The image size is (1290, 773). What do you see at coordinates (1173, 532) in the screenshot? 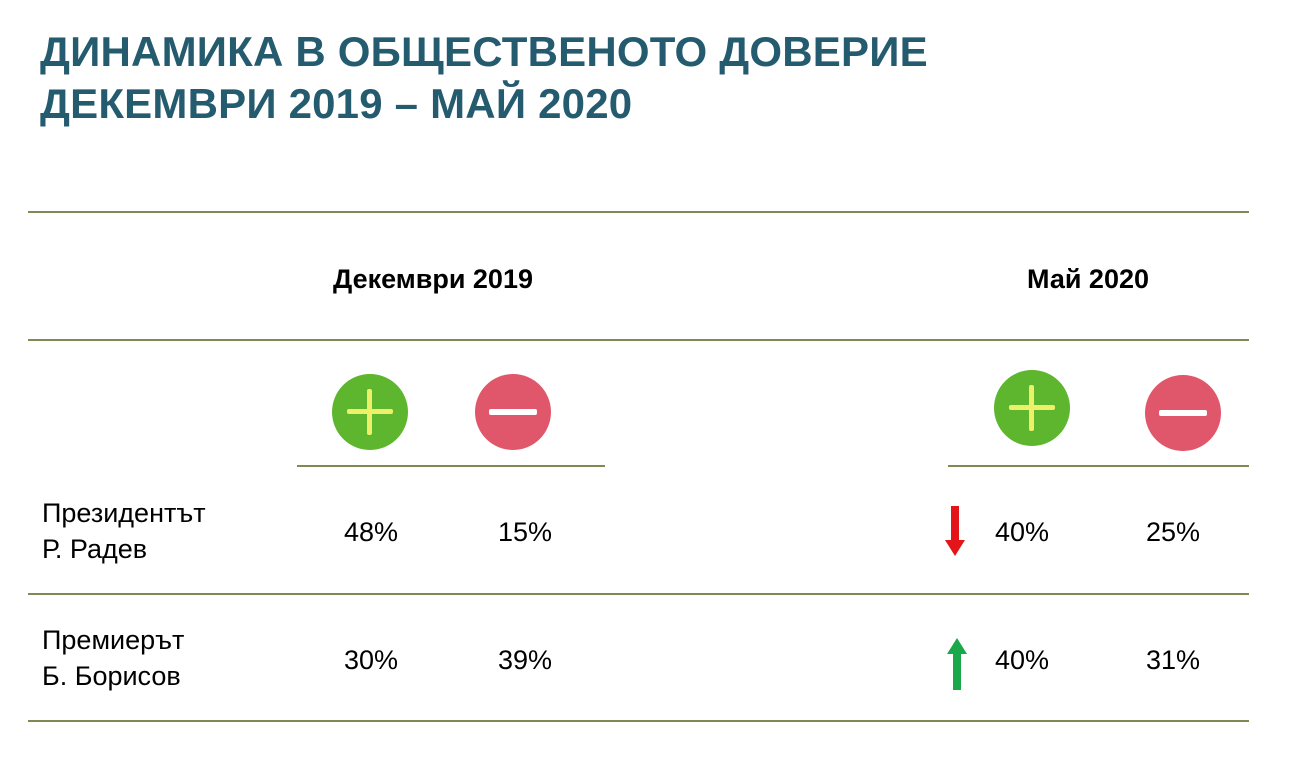
I see `value-may-negative: 25%` at bounding box center [1173, 532].